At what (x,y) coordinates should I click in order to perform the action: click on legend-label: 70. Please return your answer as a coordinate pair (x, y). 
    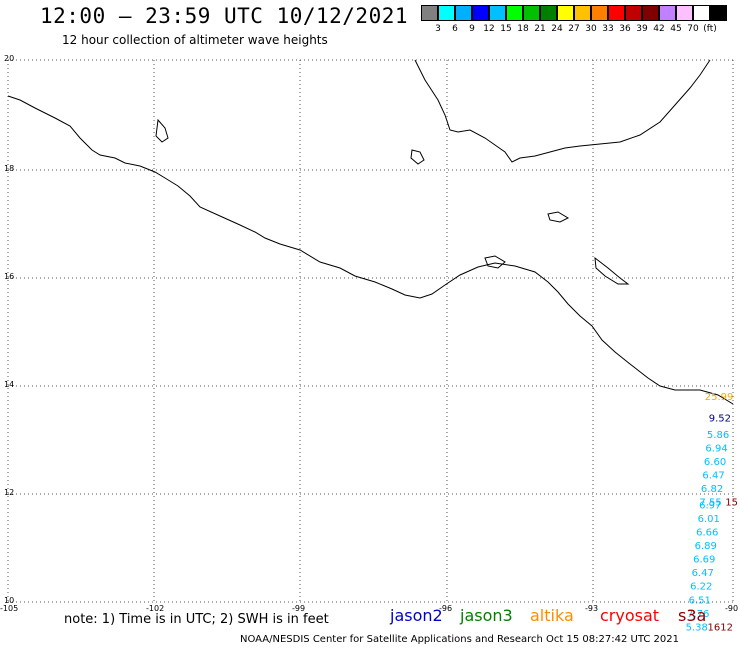
    Looking at the image, I should click on (693, 29).